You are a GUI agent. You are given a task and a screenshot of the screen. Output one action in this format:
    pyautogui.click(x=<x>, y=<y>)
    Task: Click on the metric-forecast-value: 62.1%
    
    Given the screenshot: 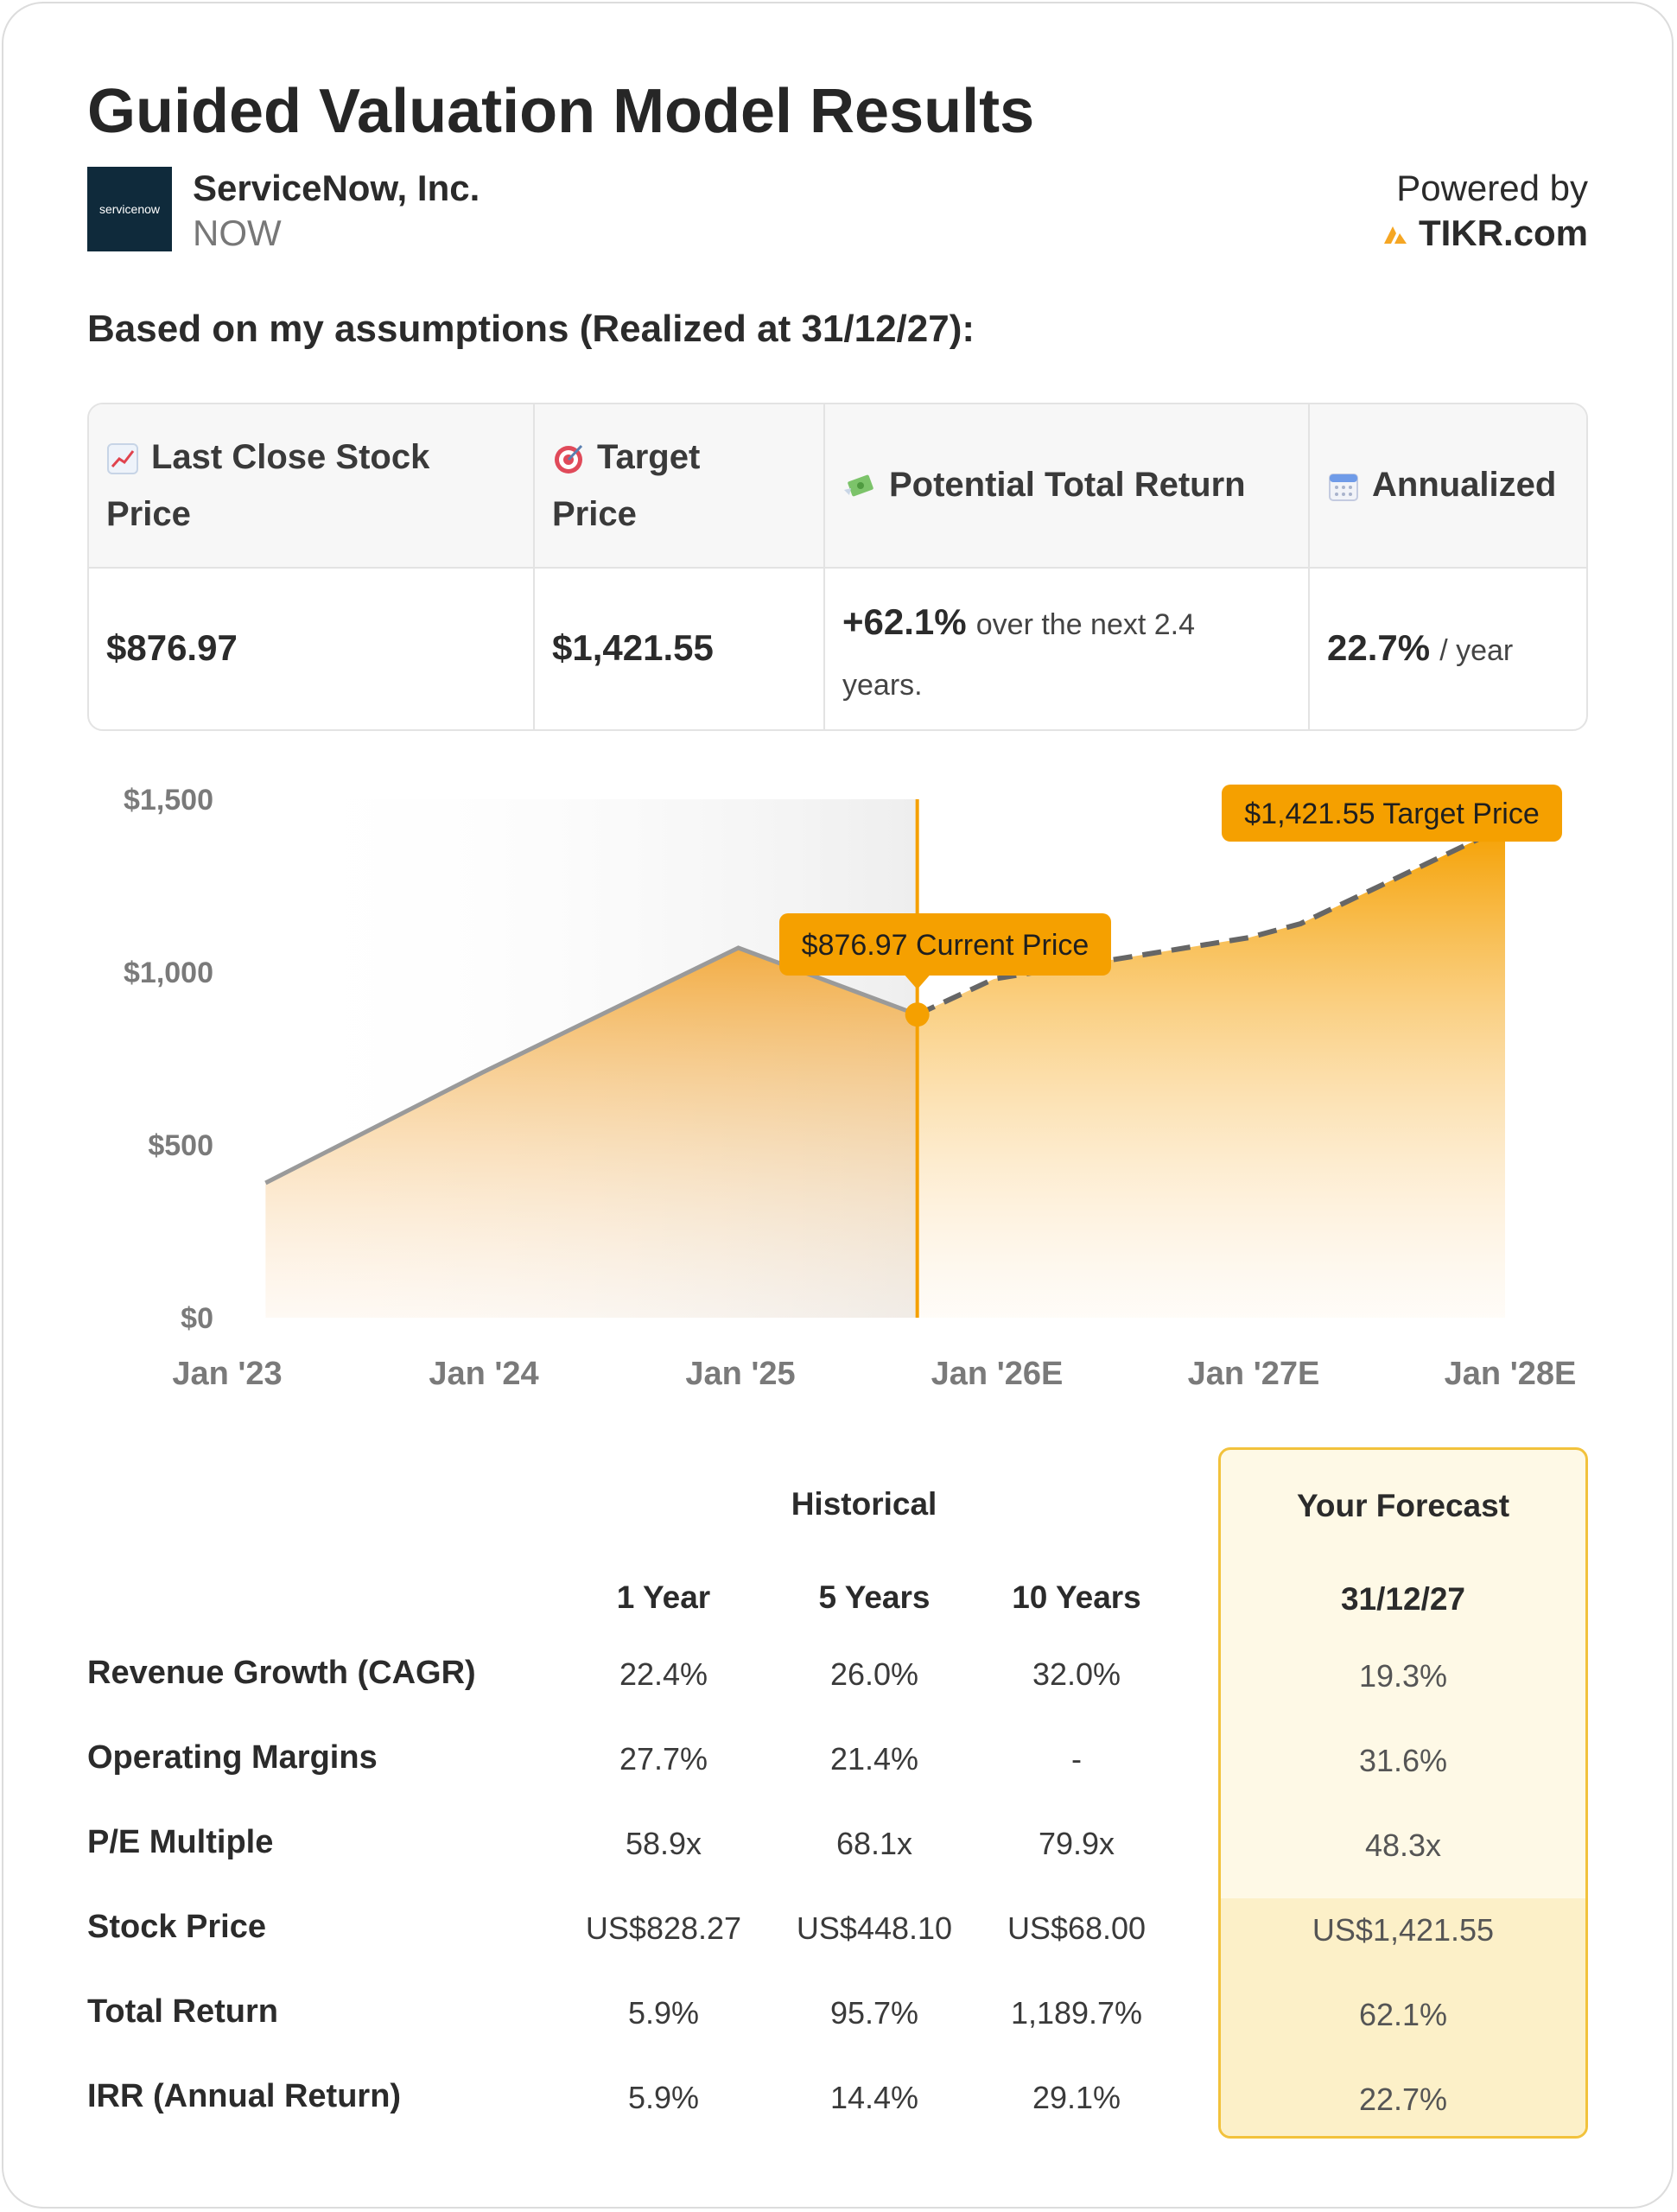 What is the action you would take?
    pyautogui.click(x=1403, y=2014)
    